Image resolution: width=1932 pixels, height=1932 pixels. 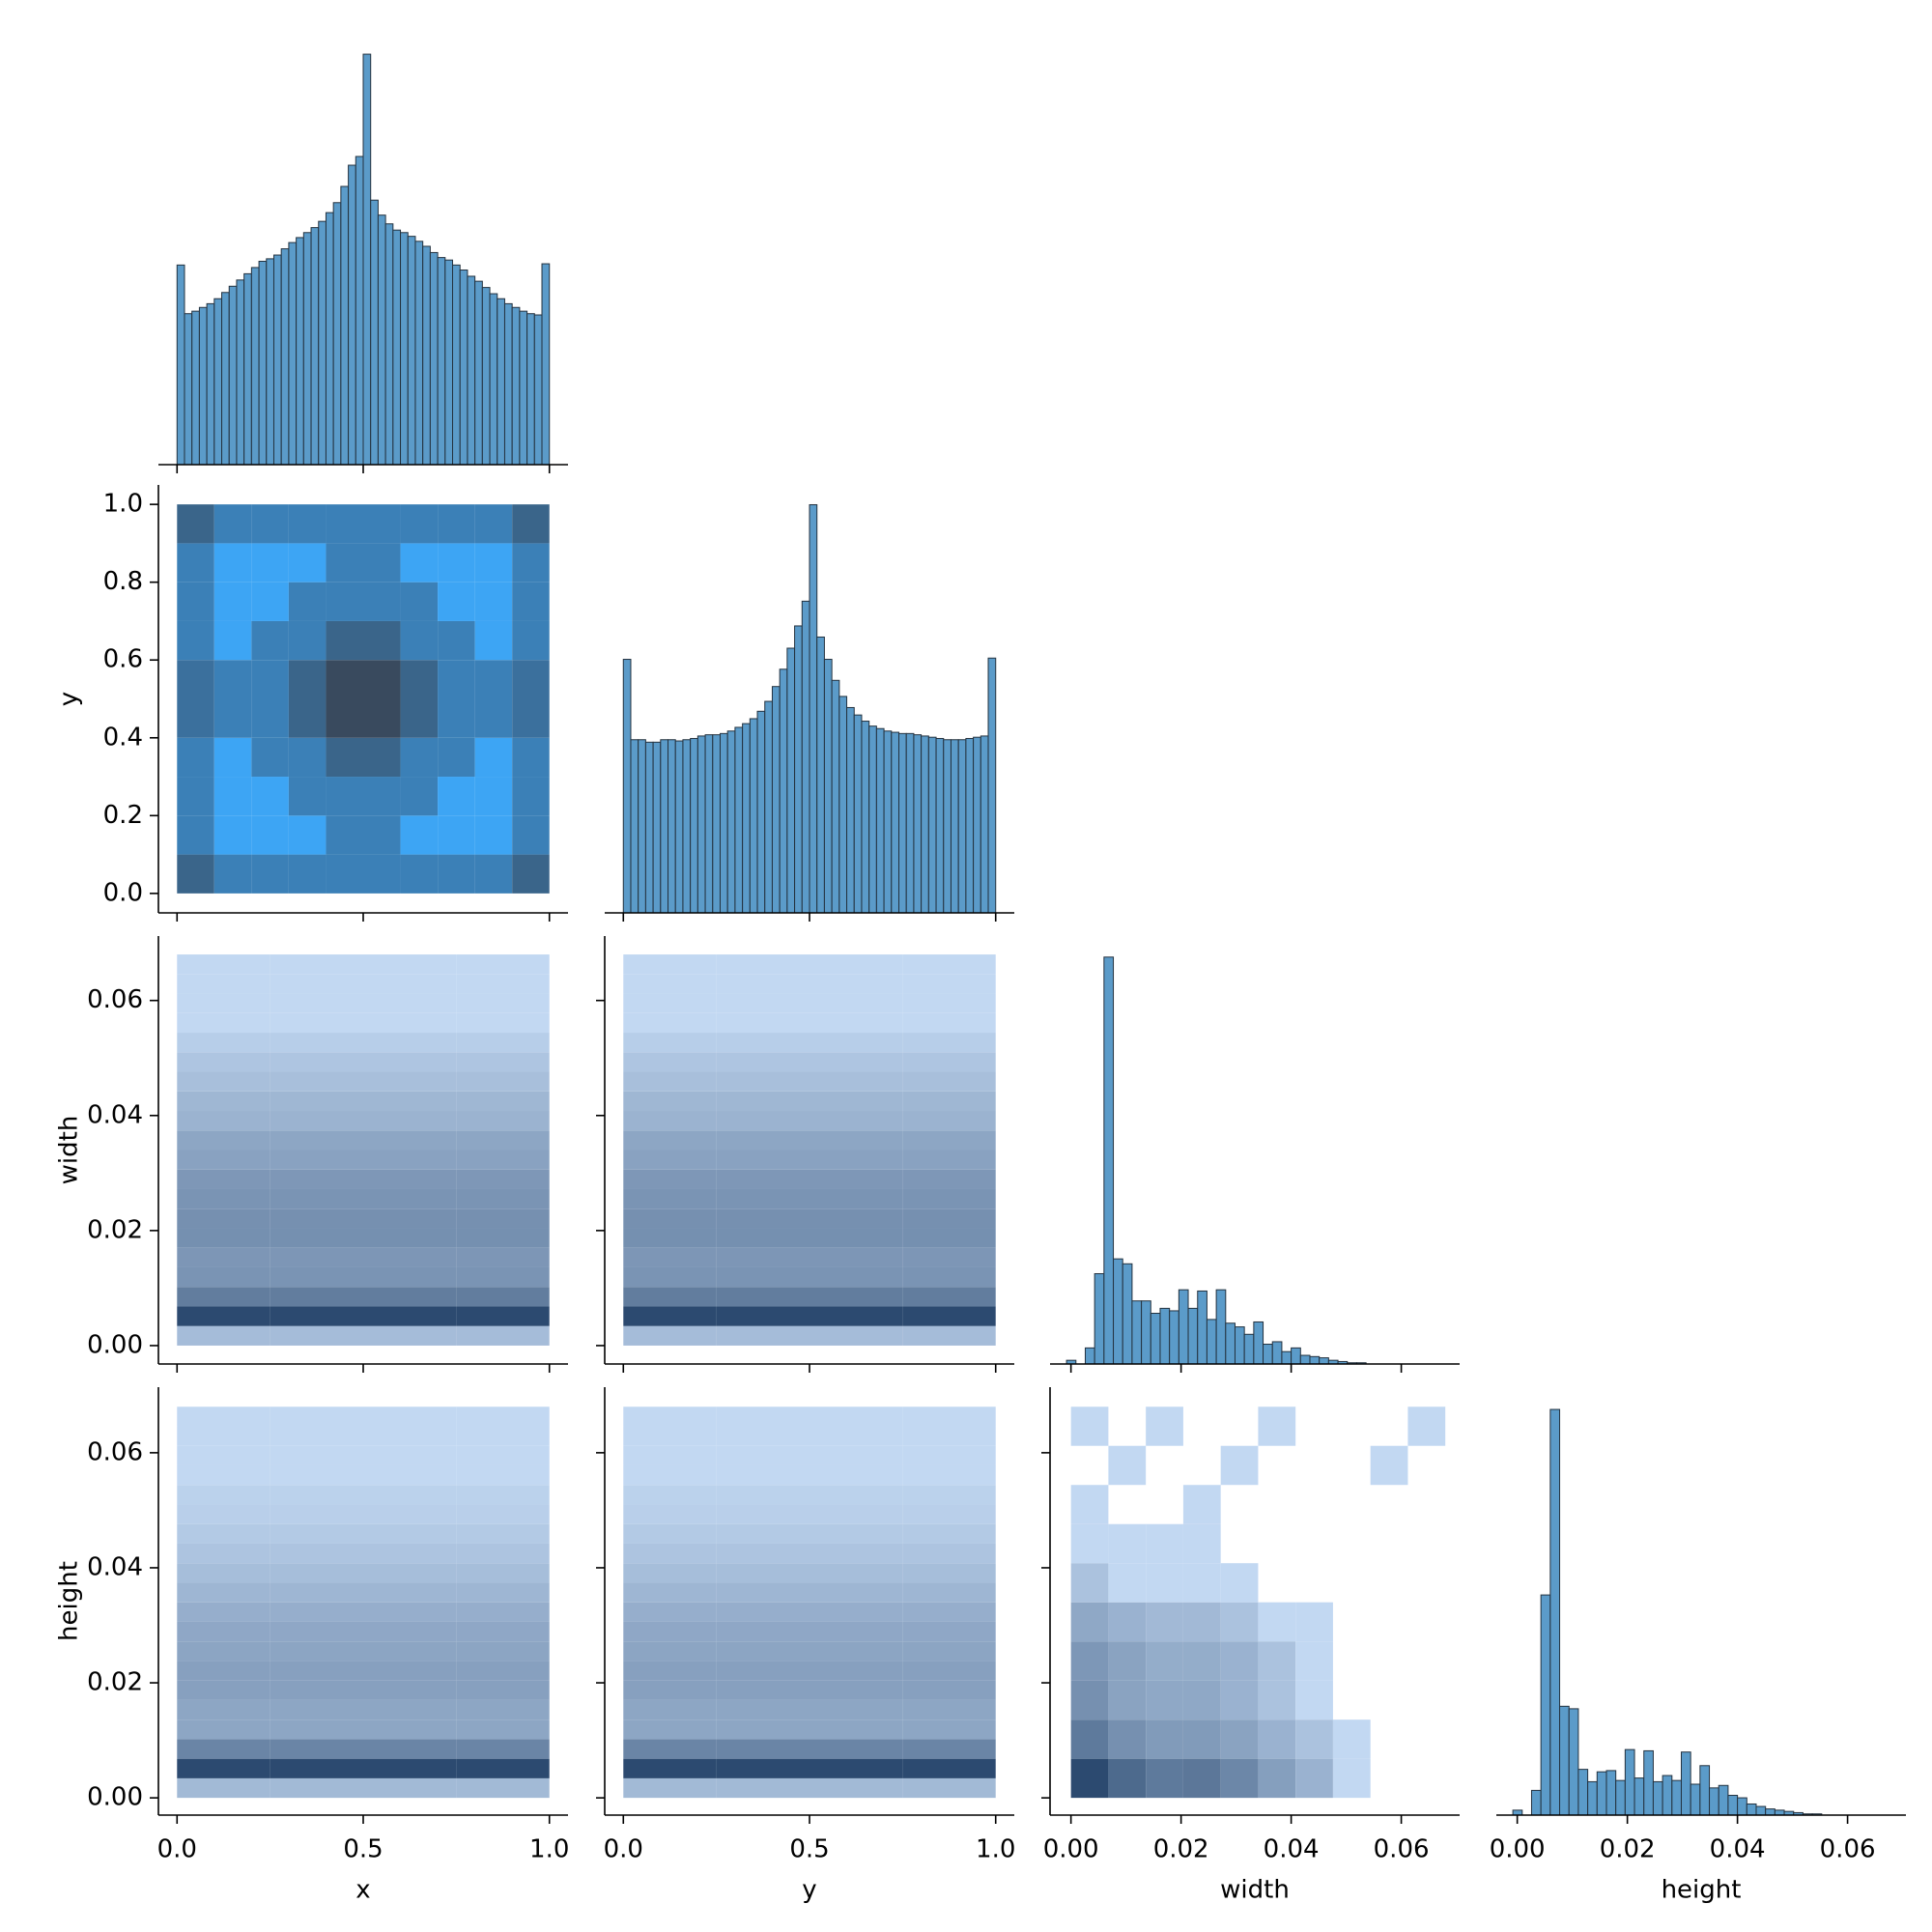 I want to click on x-tick-label: 0.04, so click(x=1292, y=1849).